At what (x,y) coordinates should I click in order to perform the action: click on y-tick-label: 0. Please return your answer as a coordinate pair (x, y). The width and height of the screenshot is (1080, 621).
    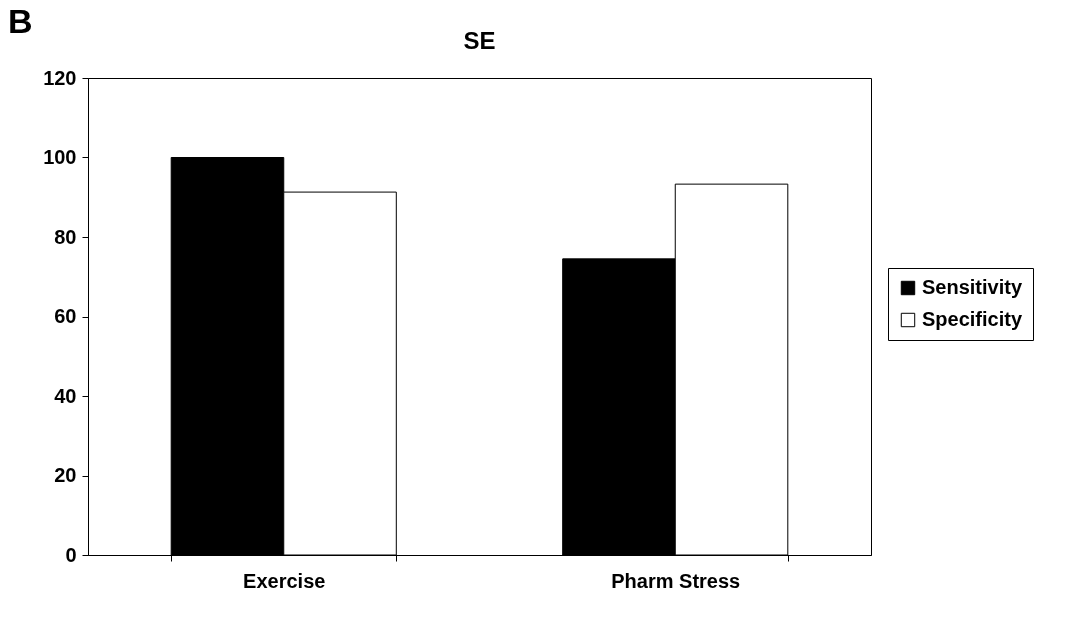
    Looking at the image, I should click on (71, 554).